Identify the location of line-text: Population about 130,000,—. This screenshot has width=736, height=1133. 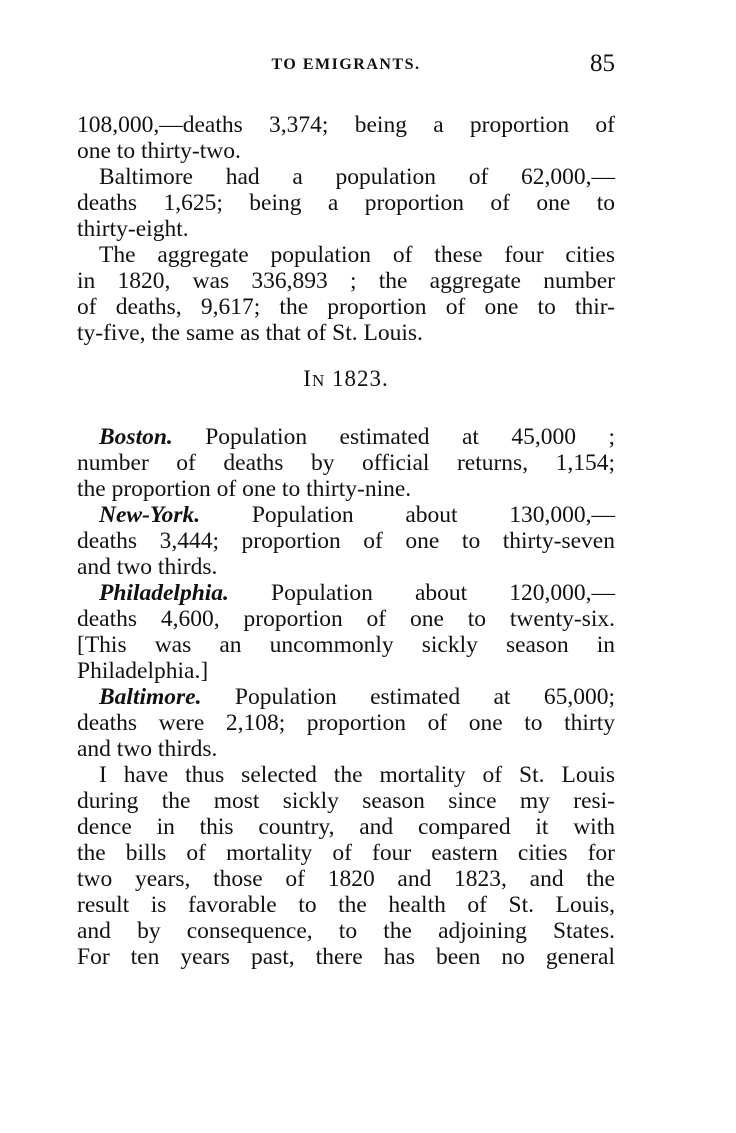
(407, 515).